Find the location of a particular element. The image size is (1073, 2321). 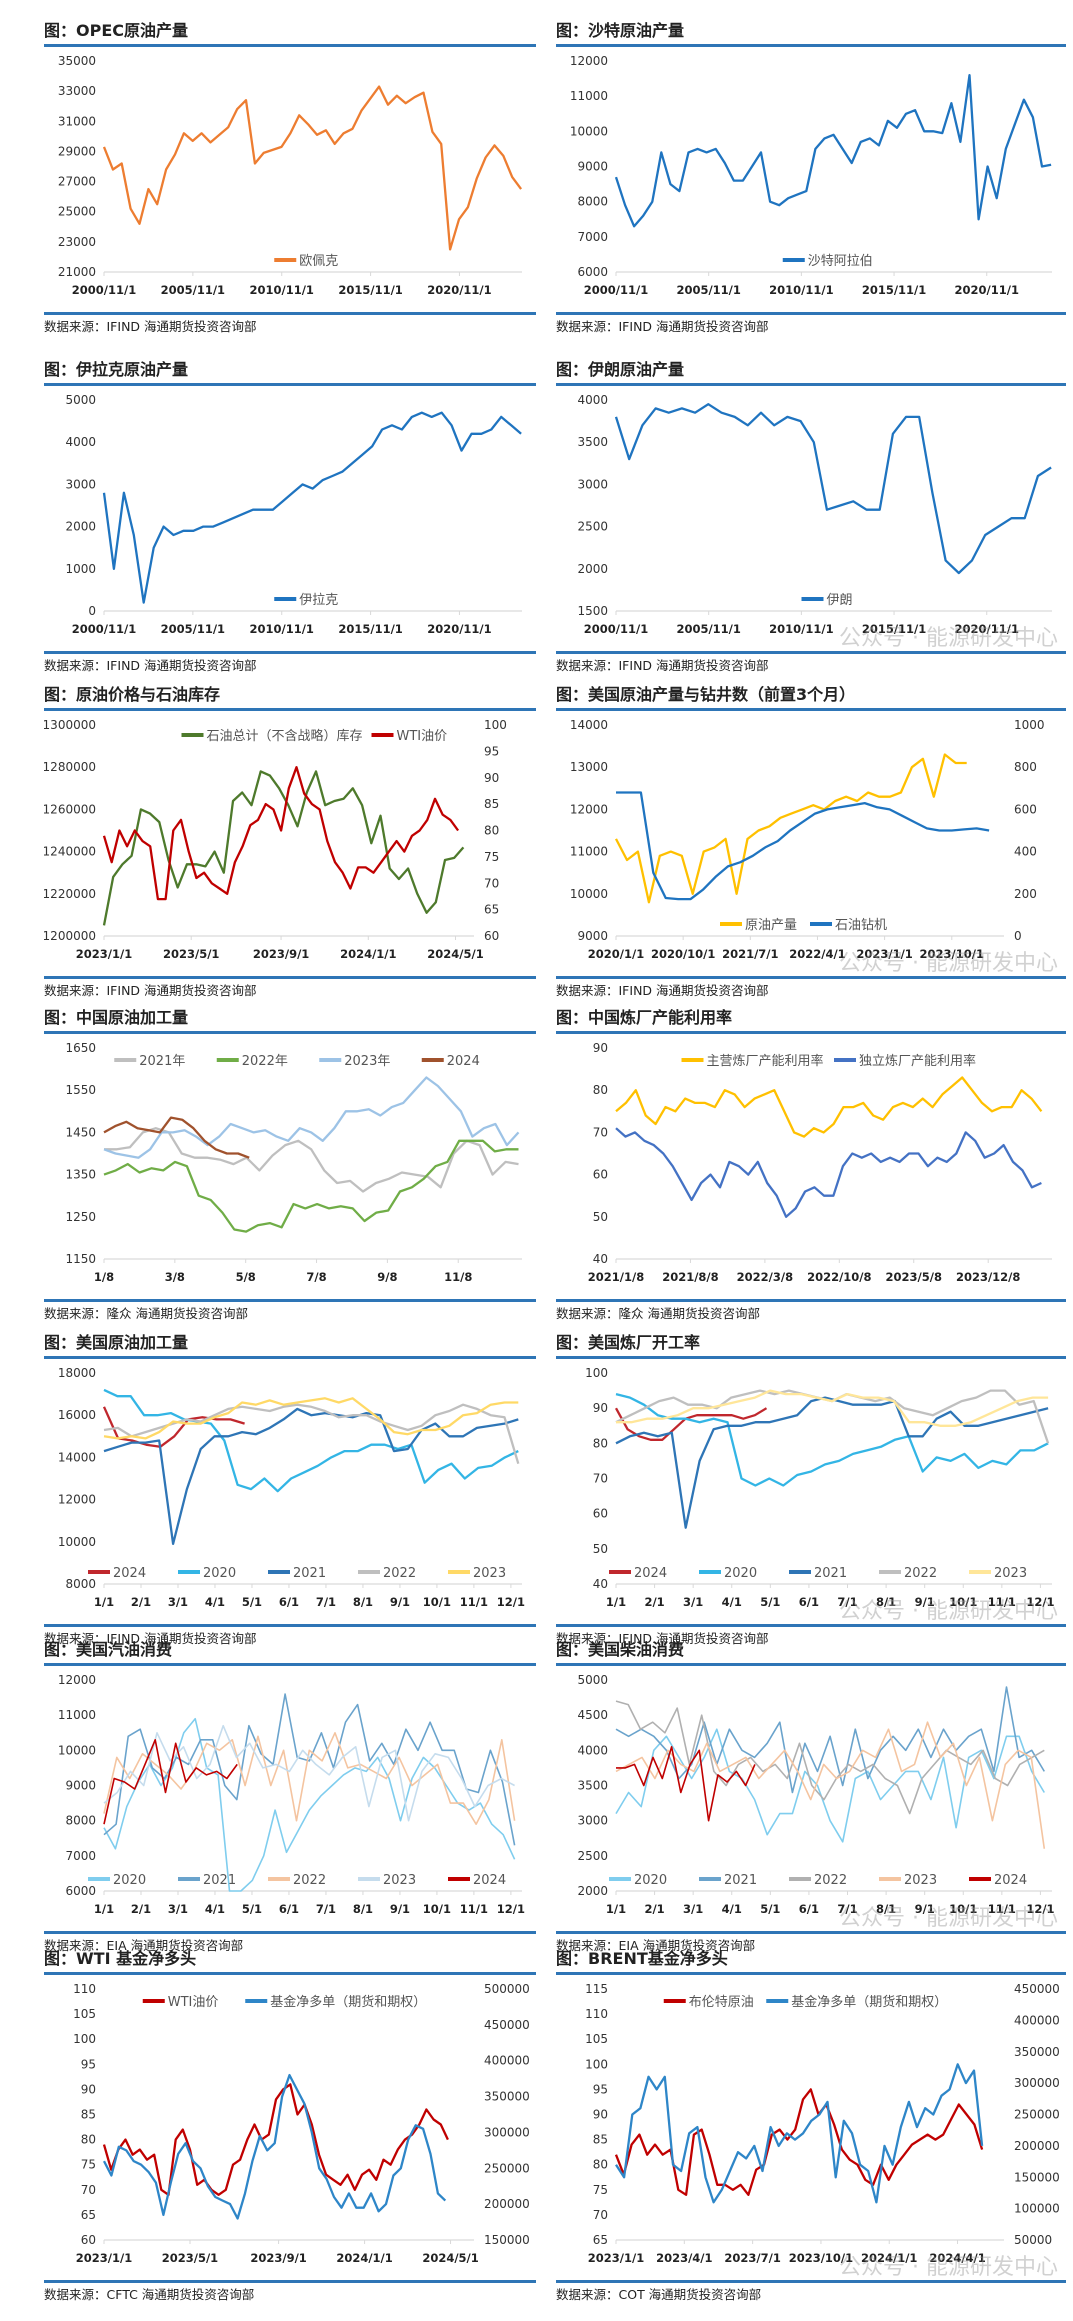

legend: 欧佩克 is located at coordinates (306, 261).